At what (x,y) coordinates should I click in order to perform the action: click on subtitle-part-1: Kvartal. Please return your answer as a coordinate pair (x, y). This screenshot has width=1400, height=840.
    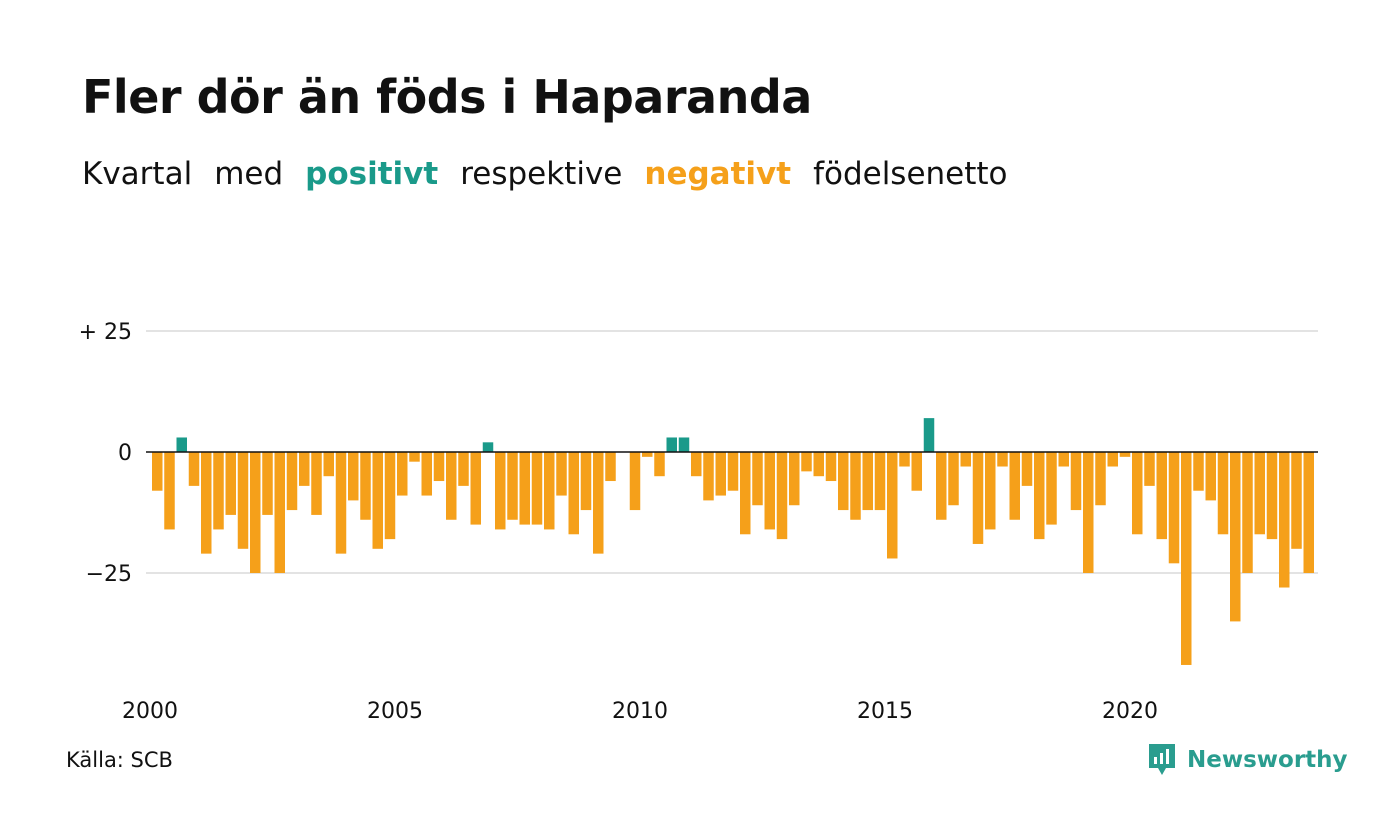
    Looking at the image, I should click on (137, 174).